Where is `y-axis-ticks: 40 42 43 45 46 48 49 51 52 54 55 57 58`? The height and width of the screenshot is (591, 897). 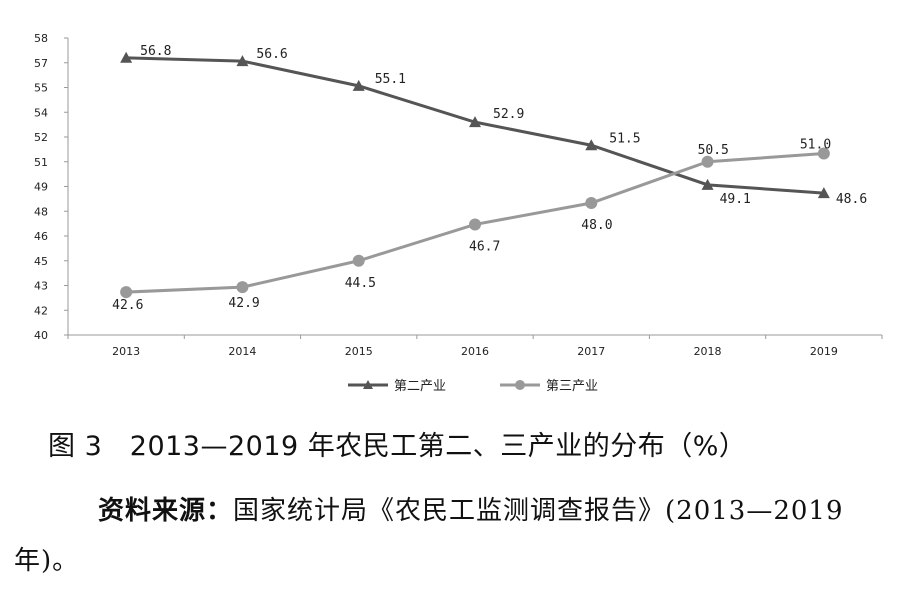 y-axis-ticks: 40 42 43 45 46 48 49 51 52 54 55 57 58 is located at coordinates (51, 187).